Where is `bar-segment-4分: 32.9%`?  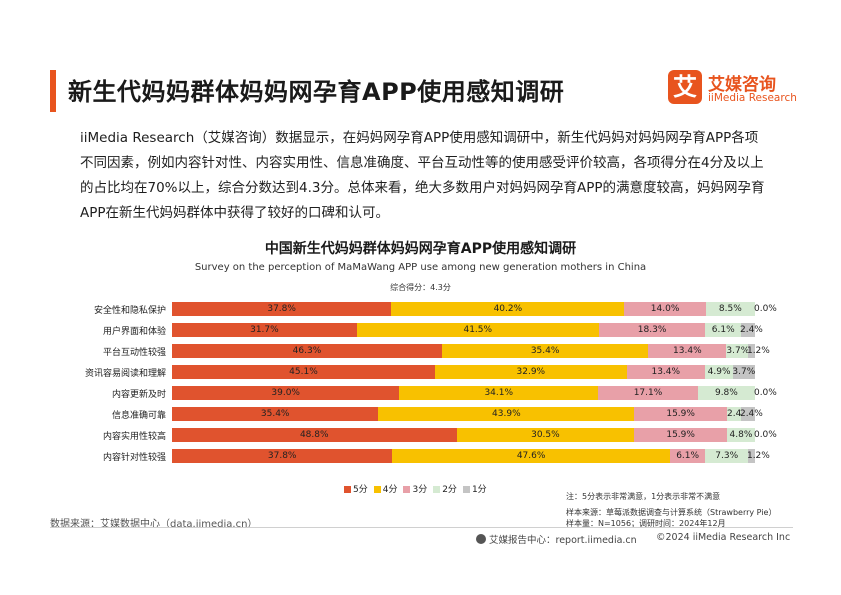 bar-segment-4分: 32.9% is located at coordinates (530, 372).